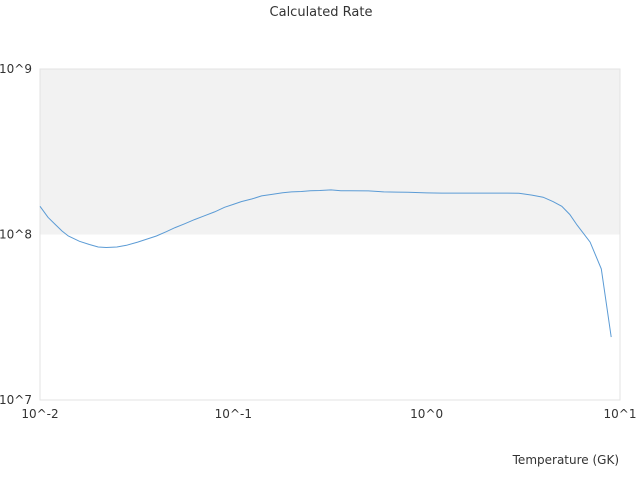  I want to click on y-tick-label: 10^7, so click(16, 400).